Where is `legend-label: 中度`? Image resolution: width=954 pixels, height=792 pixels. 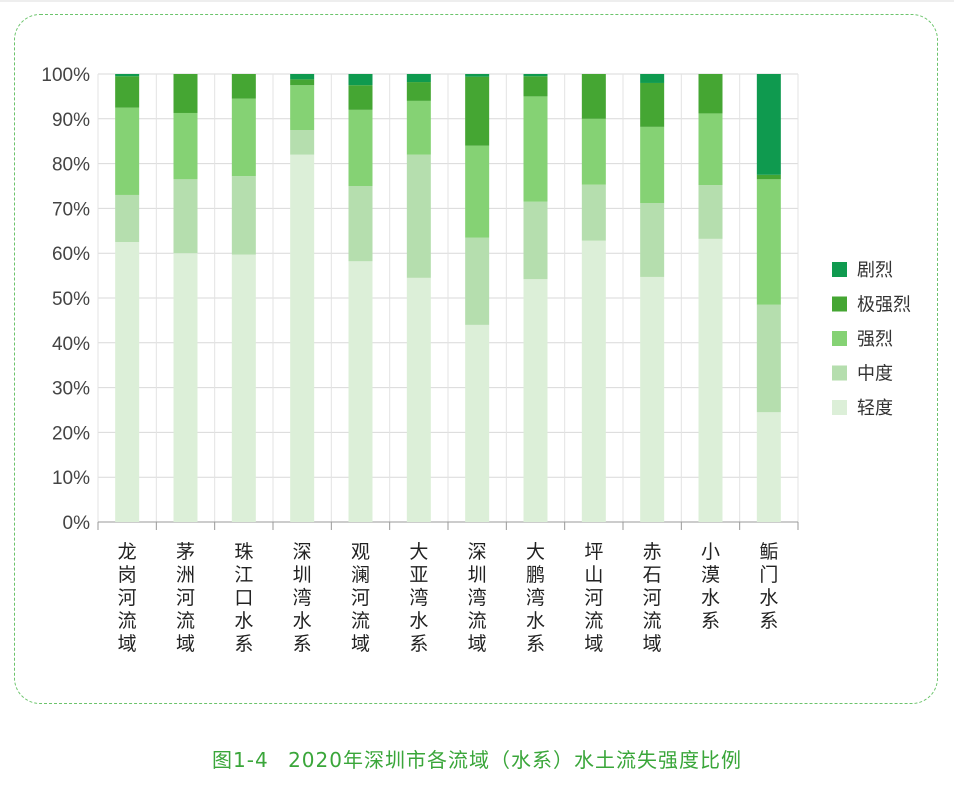 legend-label: 中度 is located at coordinates (875, 374).